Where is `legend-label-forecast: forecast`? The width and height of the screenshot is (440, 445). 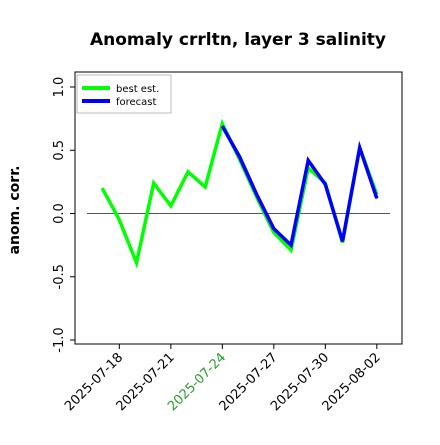 legend-label-forecast: forecast is located at coordinates (136, 102).